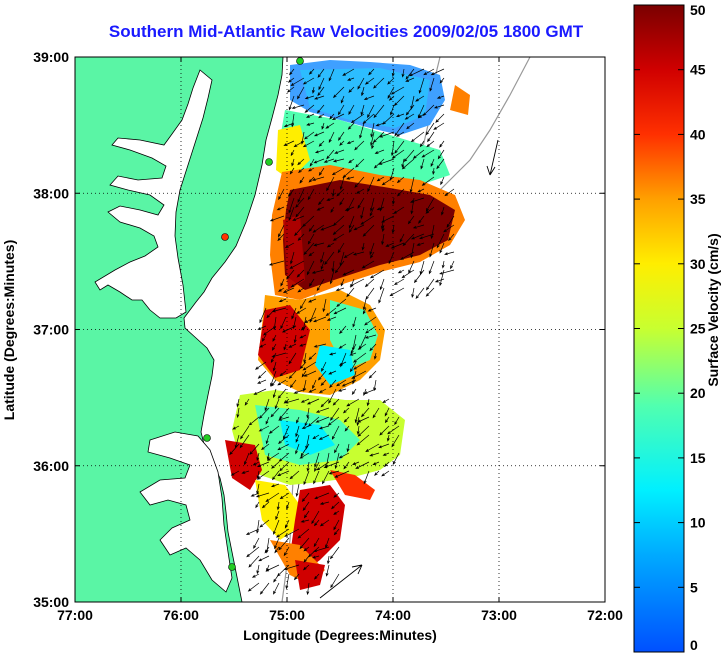  What do you see at coordinates (605, 615) in the screenshot?
I see `x-tick-label: 72:00` at bounding box center [605, 615].